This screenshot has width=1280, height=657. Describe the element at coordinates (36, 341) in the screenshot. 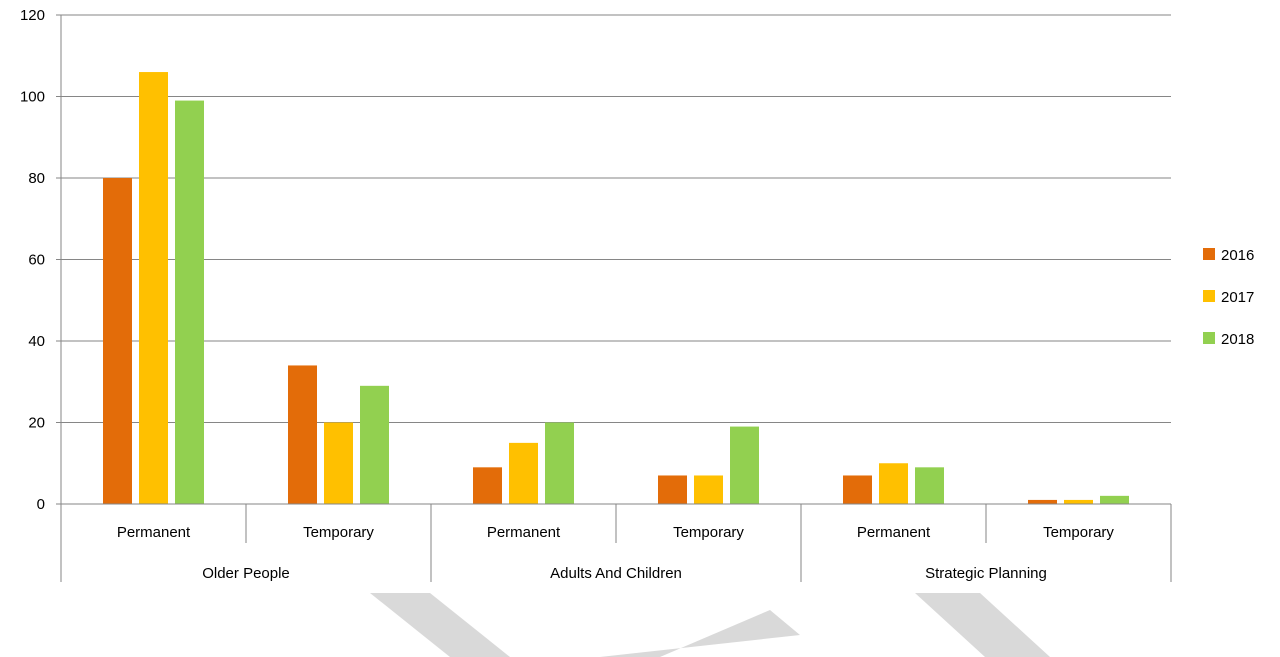

I see `y-tick-label: 40` at that location.